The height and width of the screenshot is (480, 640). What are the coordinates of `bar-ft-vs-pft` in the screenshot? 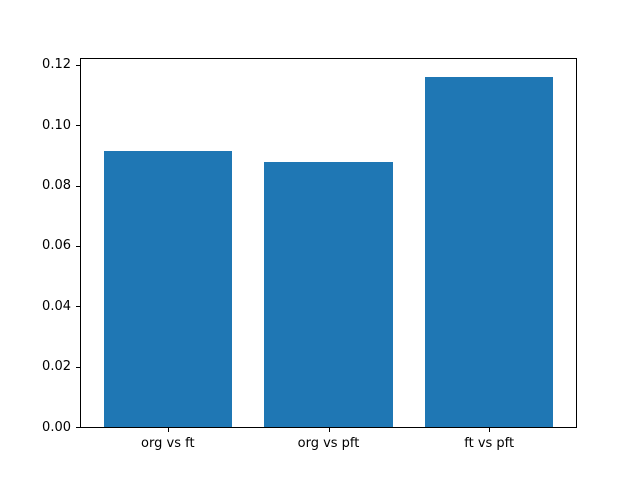 It's located at (489, 251).